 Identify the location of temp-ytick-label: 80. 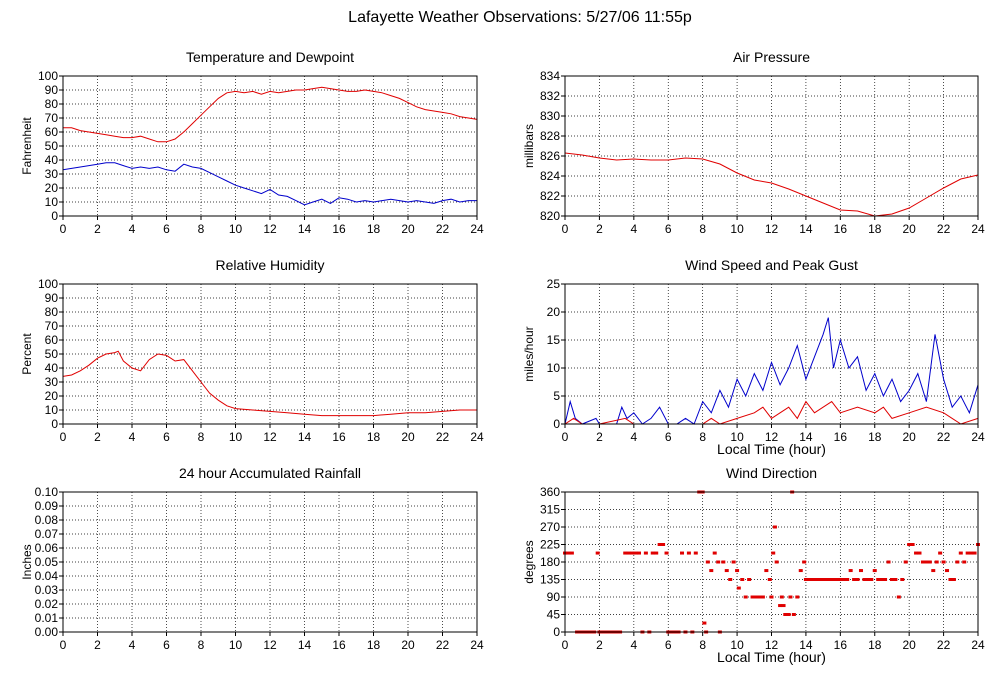
(52, 104).